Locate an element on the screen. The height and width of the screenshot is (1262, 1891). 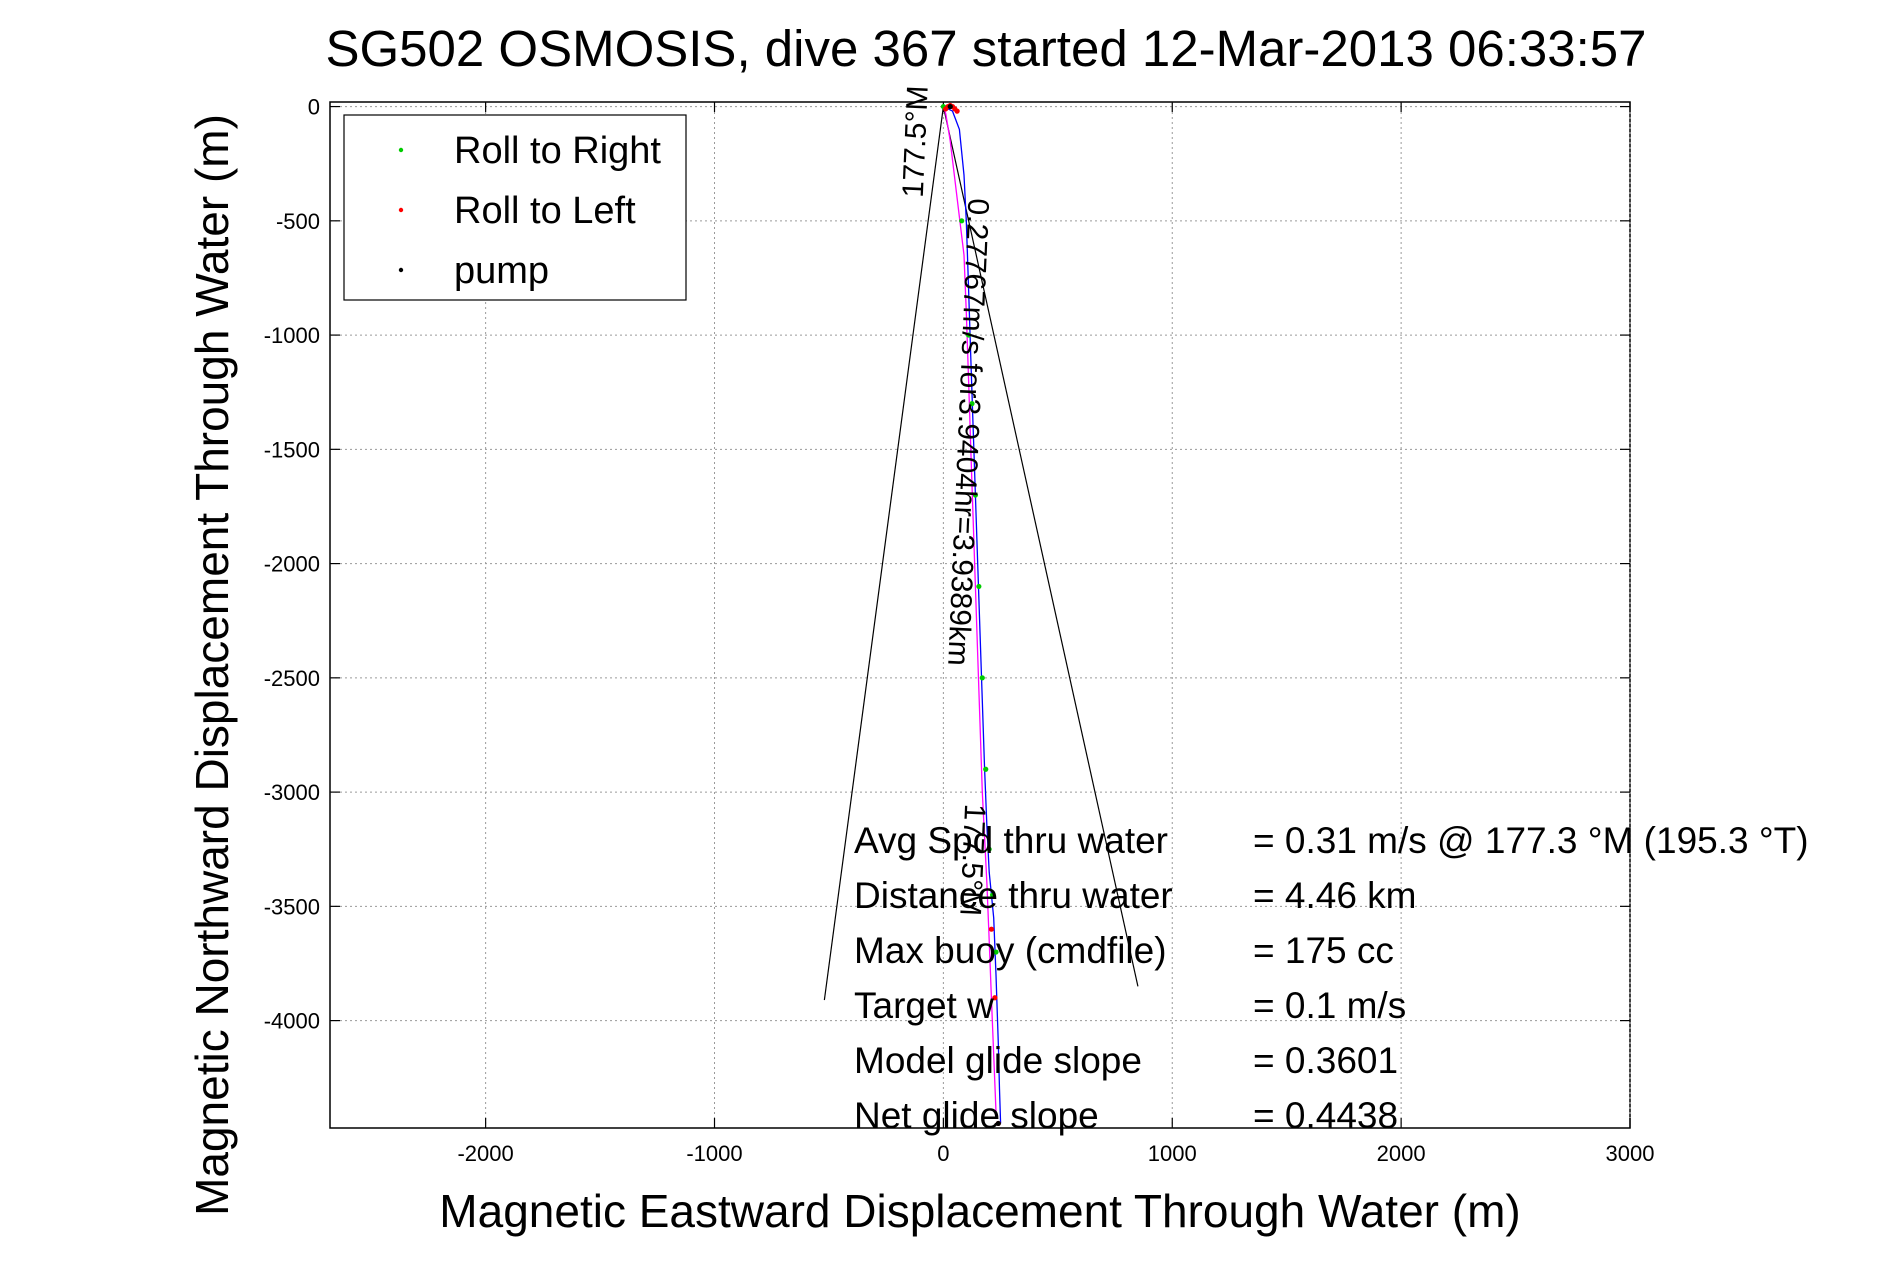
y-tick-label: -3500 is located at coordinates (292, 906).